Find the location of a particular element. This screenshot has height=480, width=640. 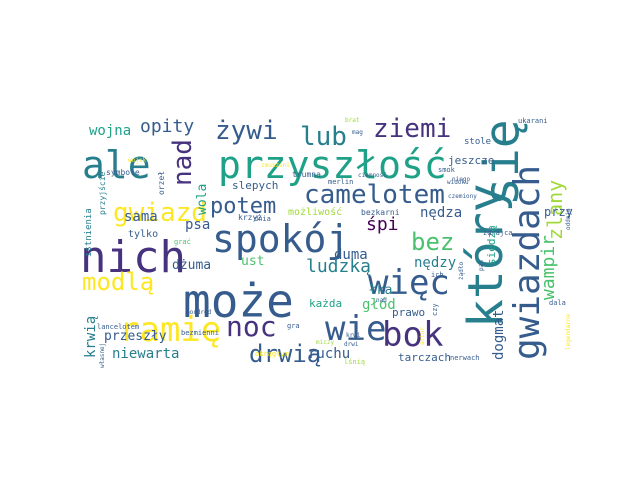

word: przyjście is located at coordinates (102, 193).